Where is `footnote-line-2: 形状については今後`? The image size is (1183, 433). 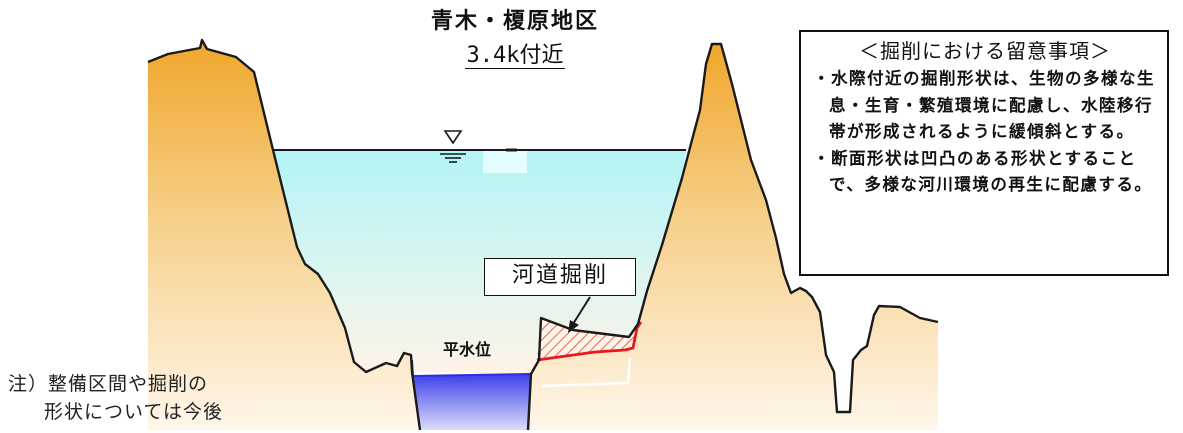 footnote-line-2: 形状については今後 is located at coordinates (134, 412).